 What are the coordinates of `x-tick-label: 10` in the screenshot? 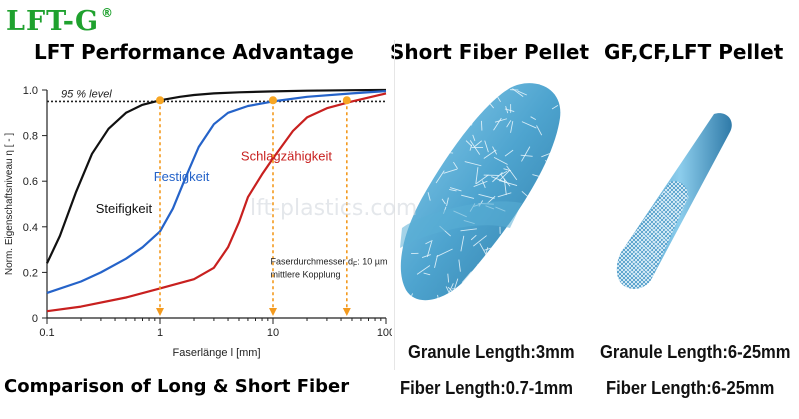 It's located at (273, 333).